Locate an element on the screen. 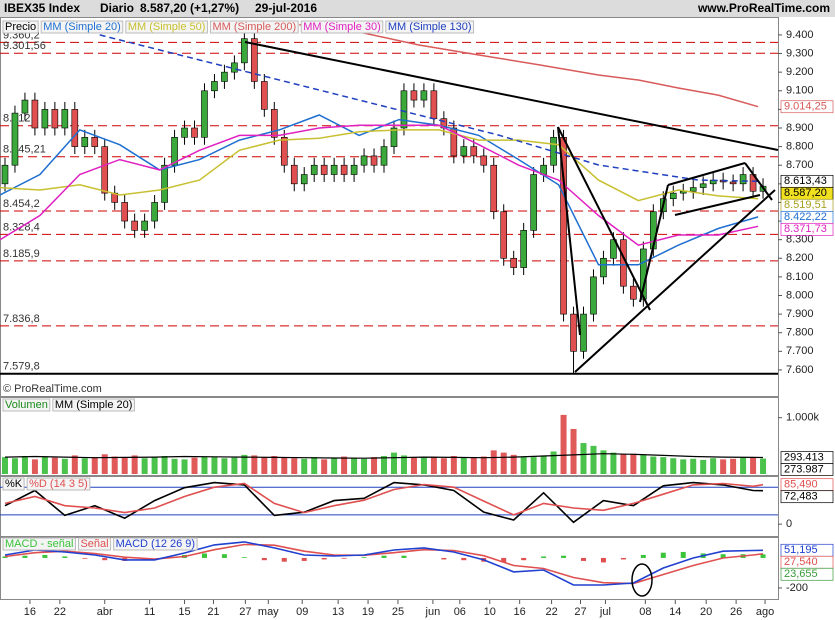  y-tick-label: 9.400 is located at coordinates (800, 35).